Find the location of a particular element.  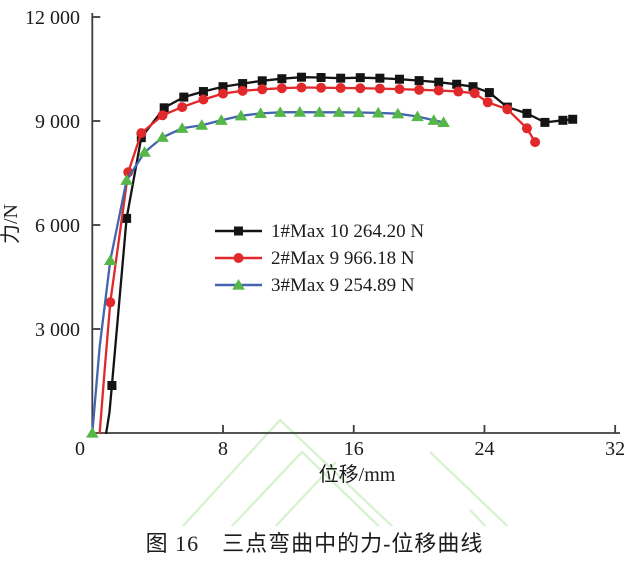

legend-label: 2#Max 9 966.18 N is located at coordinates (343, 258).